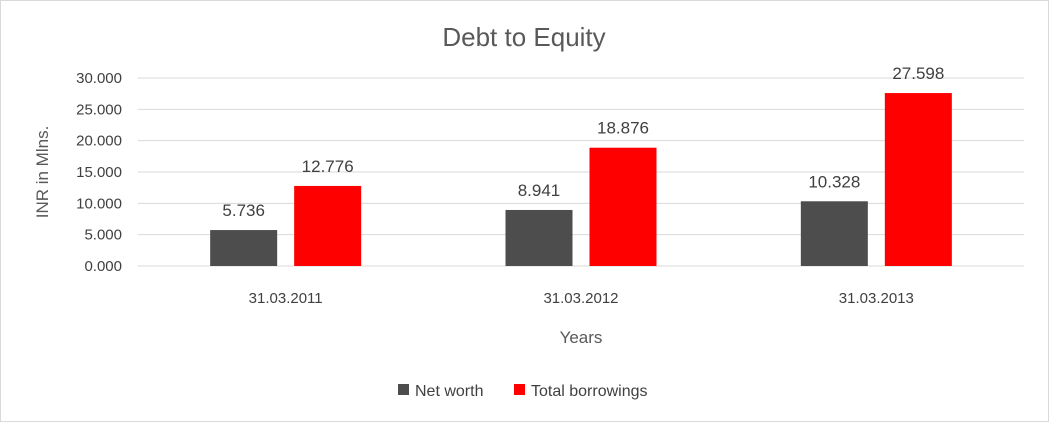 This screenshot has width=1049, height=422. I want to click on x-tick-label: 31.03.2012, so click(580, 298).